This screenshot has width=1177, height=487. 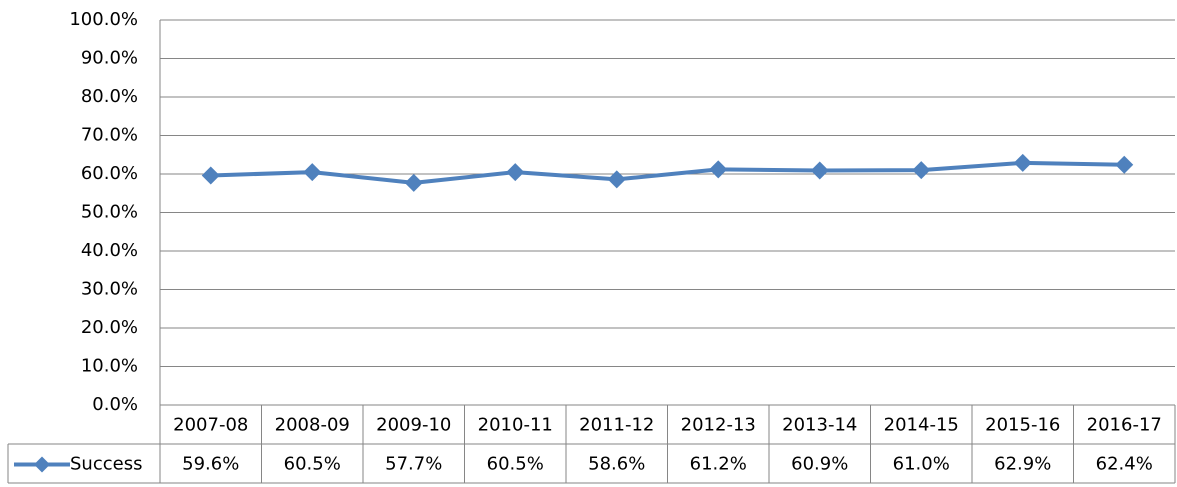 What do you see at coordinates (718, 425) in the screenshot?
I see `x-tick-label: 2012-13` at bounding box center [718, 425].